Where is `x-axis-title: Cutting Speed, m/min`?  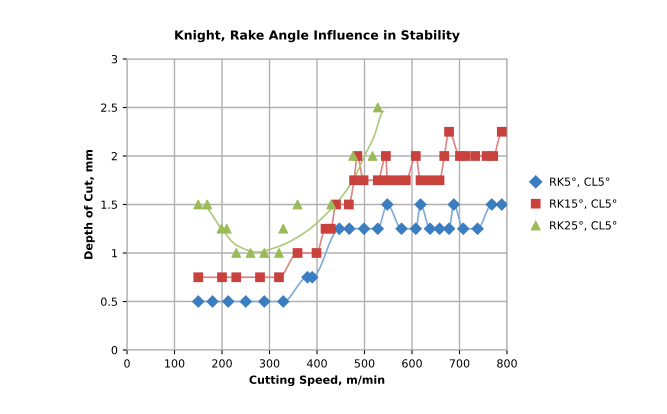
x-axis-title: Cutting Speed, m/min is located at coordinates (316, 380).